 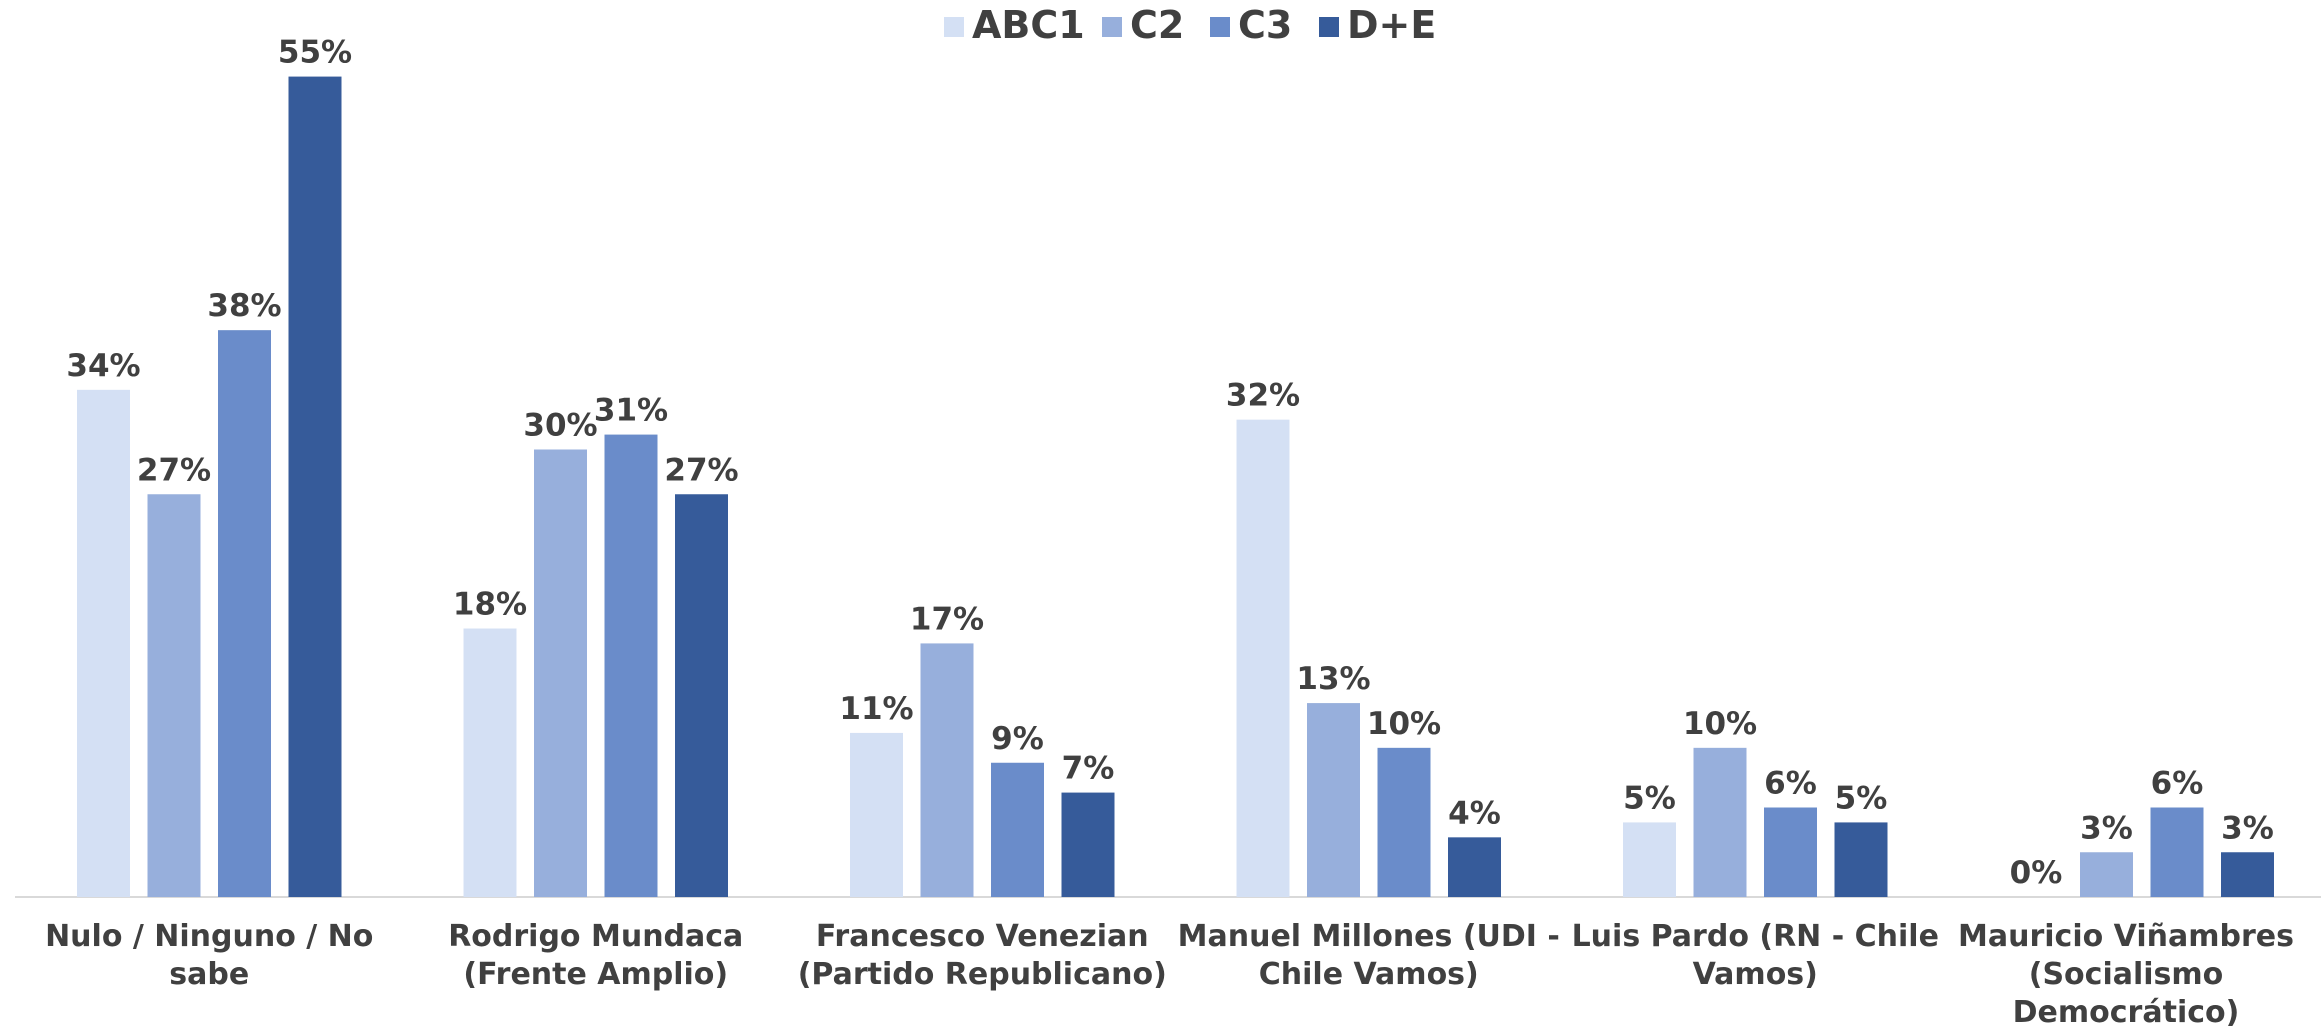 I want to click on legend-label: C2, so click(x=1157, y=25).